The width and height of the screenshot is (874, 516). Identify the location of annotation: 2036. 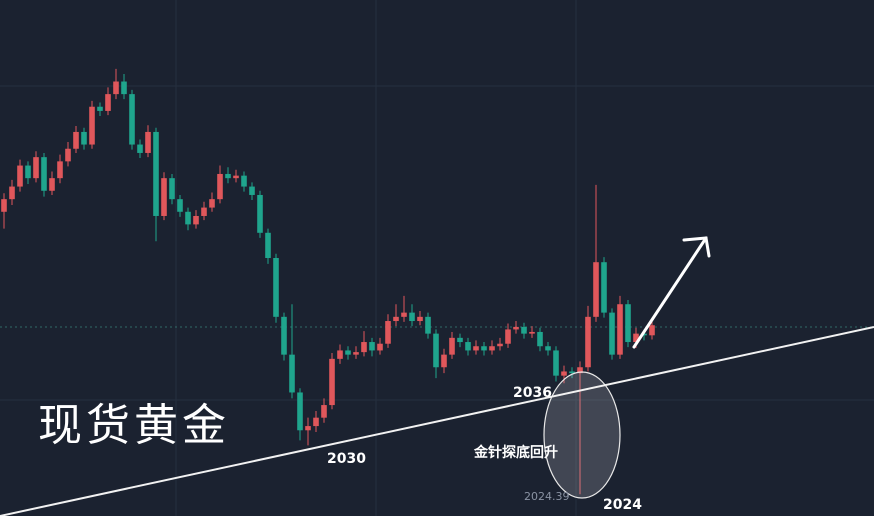
(532, 393).